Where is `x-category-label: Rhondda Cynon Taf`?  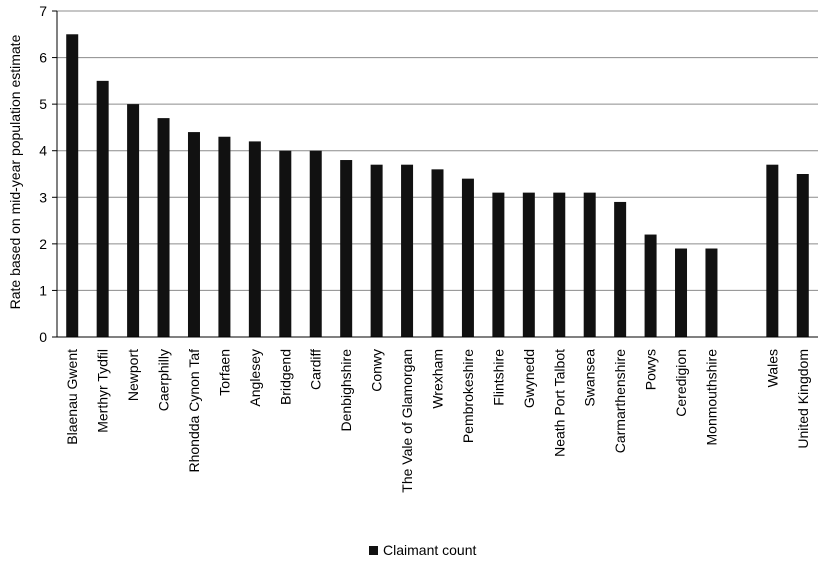
x-category-label: Rhondda Cynon Taf is located at coordinates (194, 411).